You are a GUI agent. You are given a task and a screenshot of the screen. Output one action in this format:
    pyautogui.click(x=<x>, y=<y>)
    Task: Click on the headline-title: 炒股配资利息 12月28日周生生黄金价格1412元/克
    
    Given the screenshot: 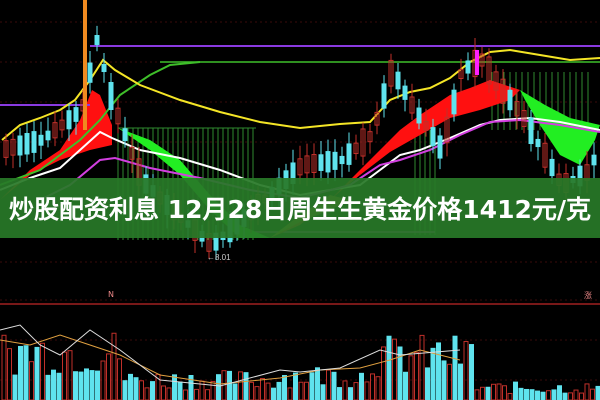 What is the action you would take?
    pyautogui.click(x=300, y=209)
    